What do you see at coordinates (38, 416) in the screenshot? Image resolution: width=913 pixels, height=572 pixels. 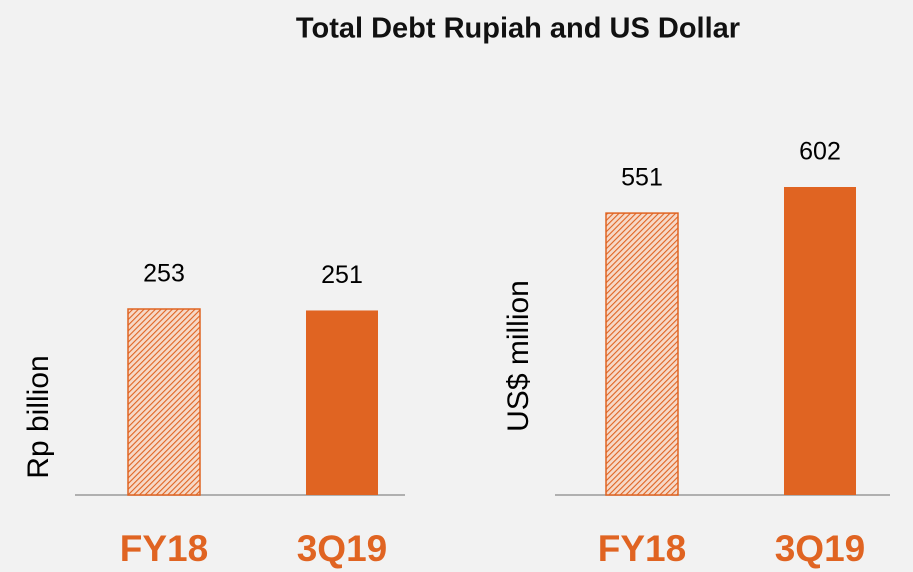 I see `y-axis-label: Rp billion` at bounding box center [38, 416].